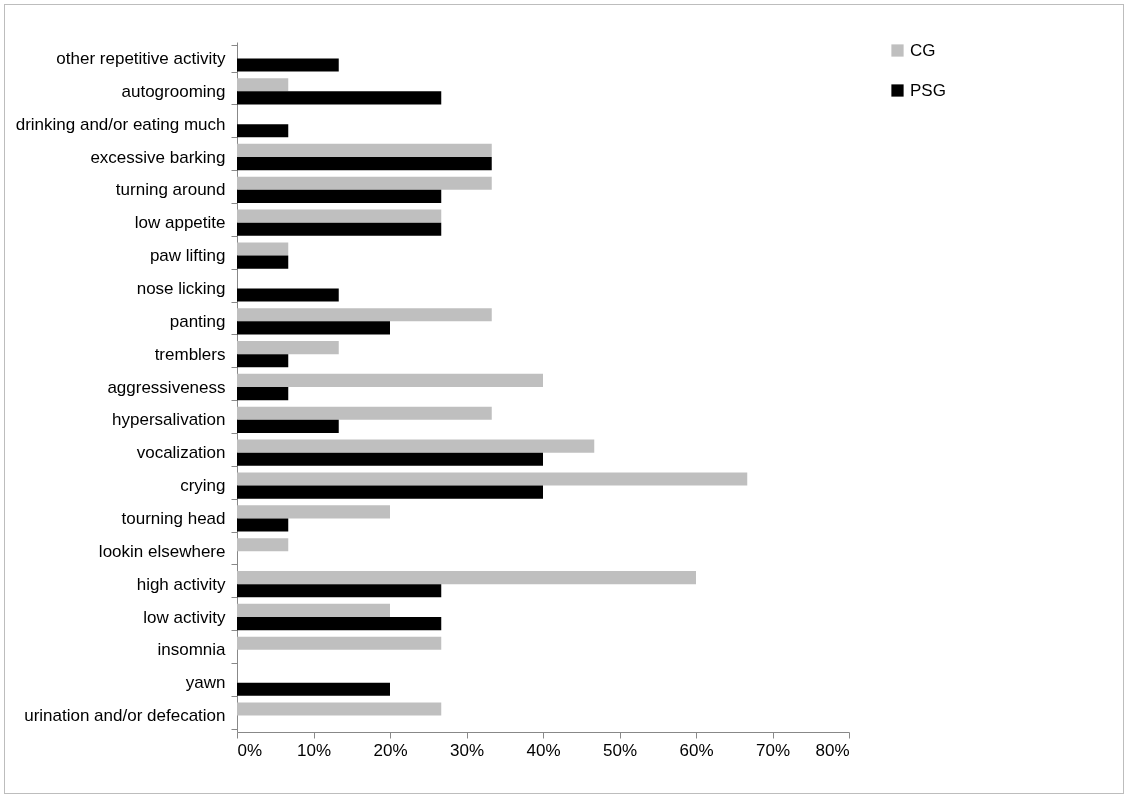 This screenshot has height=798, width=1128. I want to click on y-tick-label: hypersalivation, so click(169, 420).